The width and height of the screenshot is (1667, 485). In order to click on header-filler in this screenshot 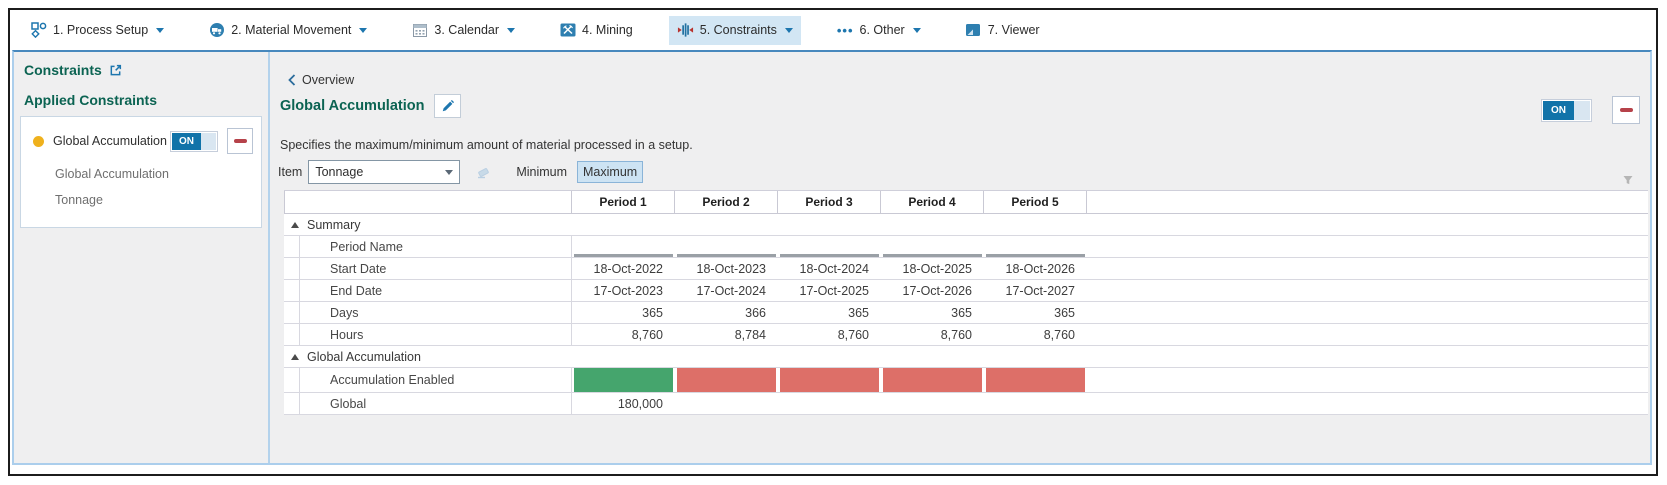, I will do `click(1367, 202)`.